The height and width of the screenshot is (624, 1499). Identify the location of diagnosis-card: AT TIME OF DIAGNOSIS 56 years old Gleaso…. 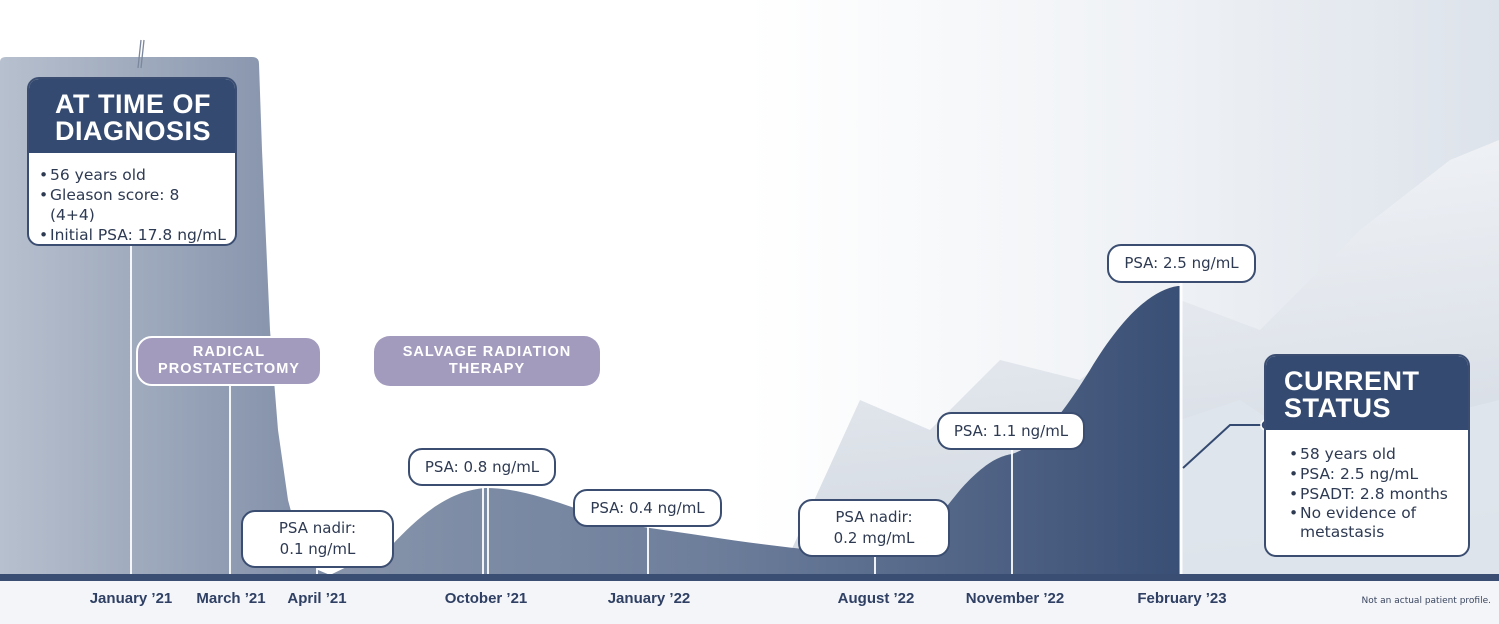
(132, 161).